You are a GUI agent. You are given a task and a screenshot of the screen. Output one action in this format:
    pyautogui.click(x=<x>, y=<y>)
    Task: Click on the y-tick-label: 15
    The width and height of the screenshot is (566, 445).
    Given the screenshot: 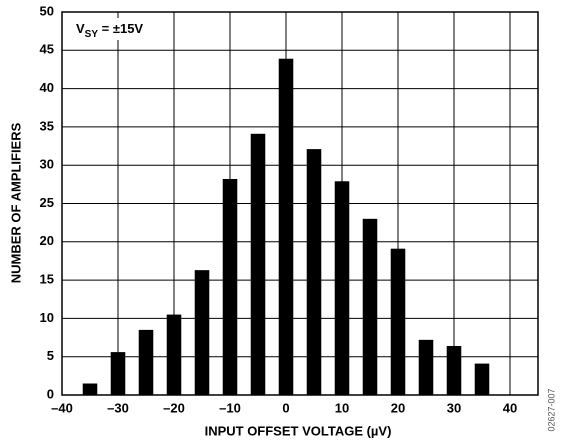 What is the action you would take?
    pyautogui.click(x=47, y=279)
    